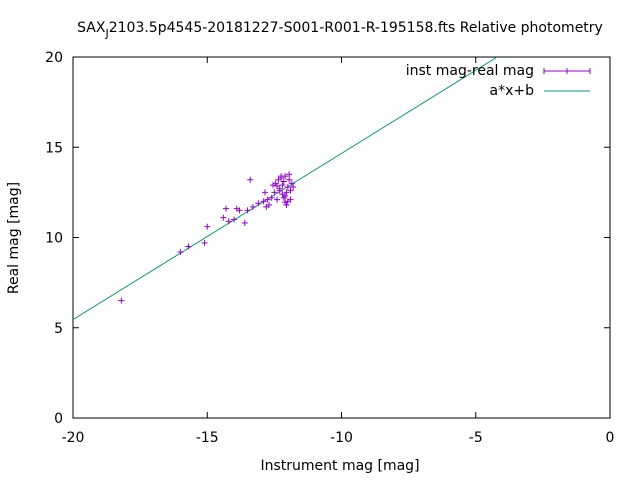 The height and width of the screenshot is (480, 640). What do you see at coordinates (470, 71) in the screenshot?
I see `legend-label-points: inst mag-real mag` at bounding box center [470, 71].